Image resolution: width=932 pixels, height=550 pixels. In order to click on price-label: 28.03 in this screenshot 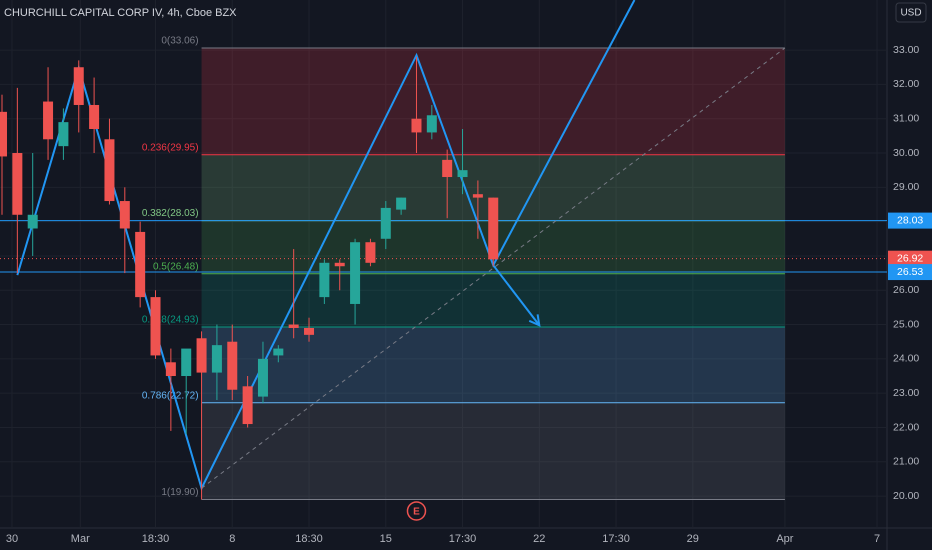, I will do `click(910, 220)`.